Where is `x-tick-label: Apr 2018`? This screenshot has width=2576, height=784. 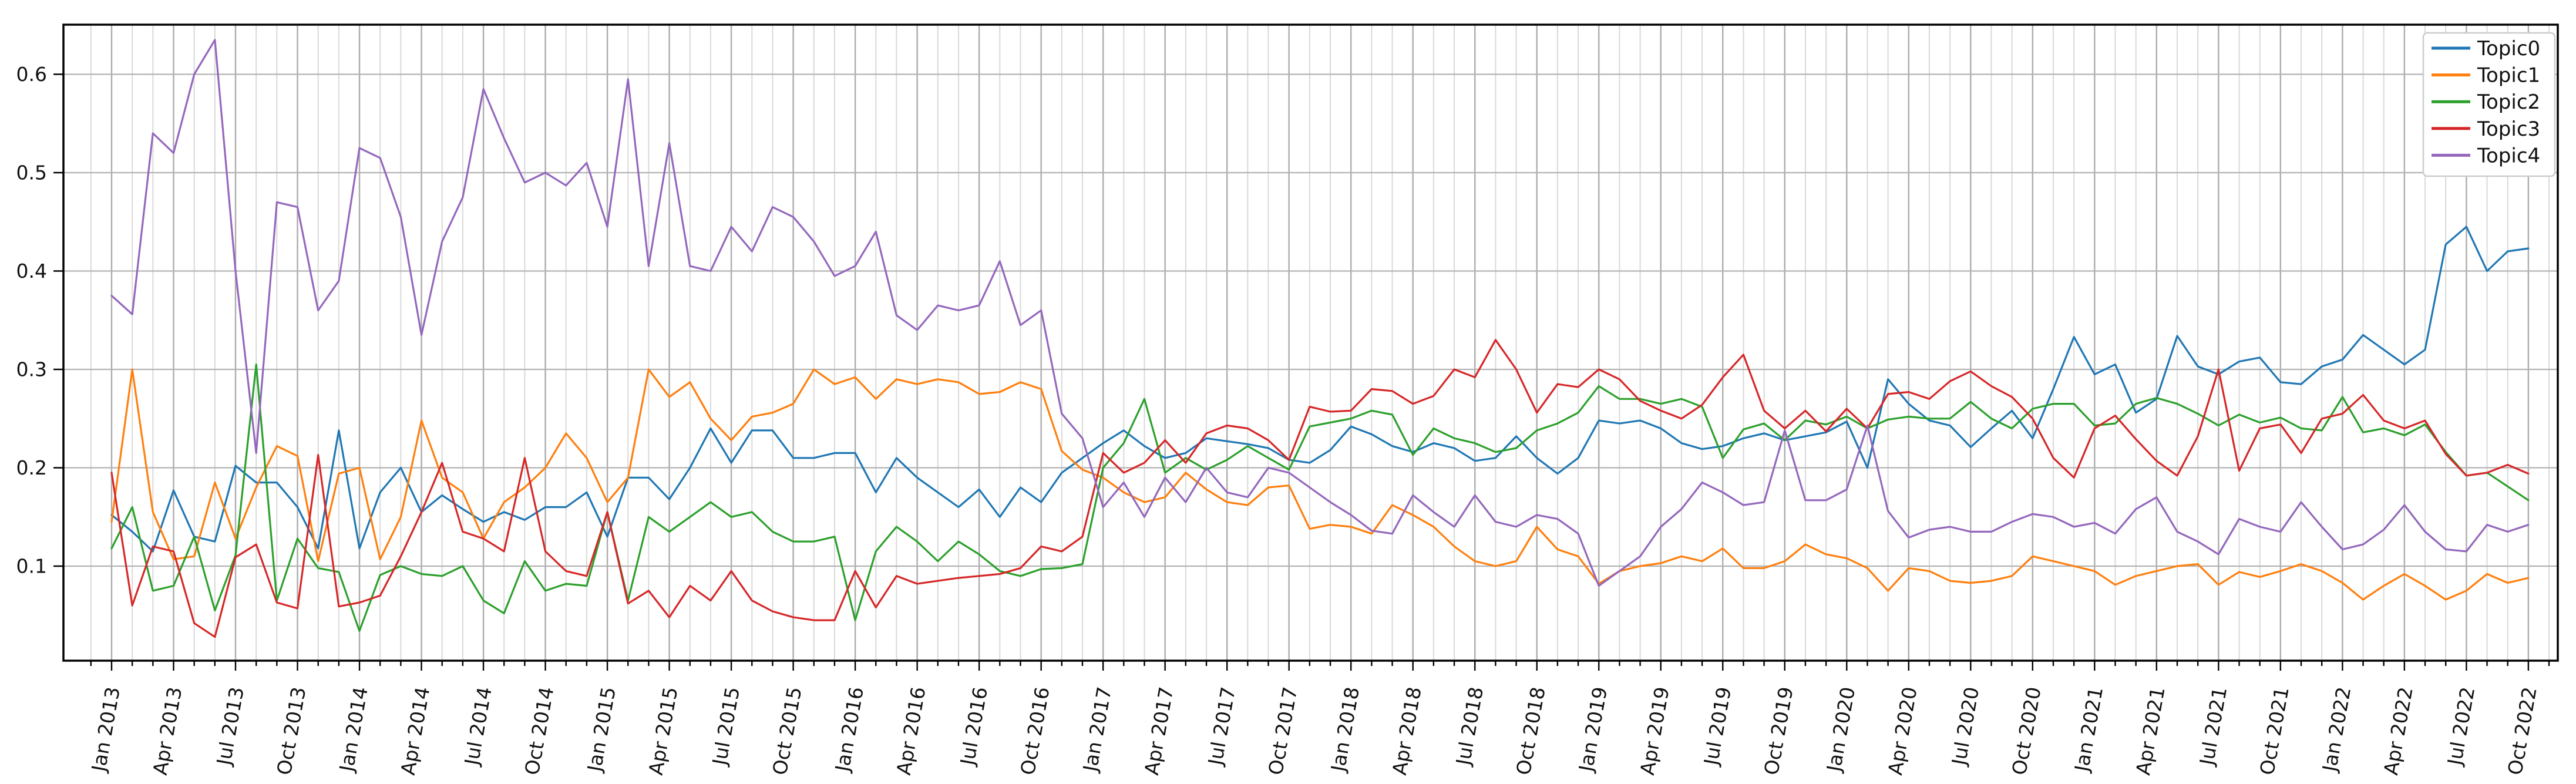 x-tick-label: Apr 2018 is located at coordinates (1407, 731).